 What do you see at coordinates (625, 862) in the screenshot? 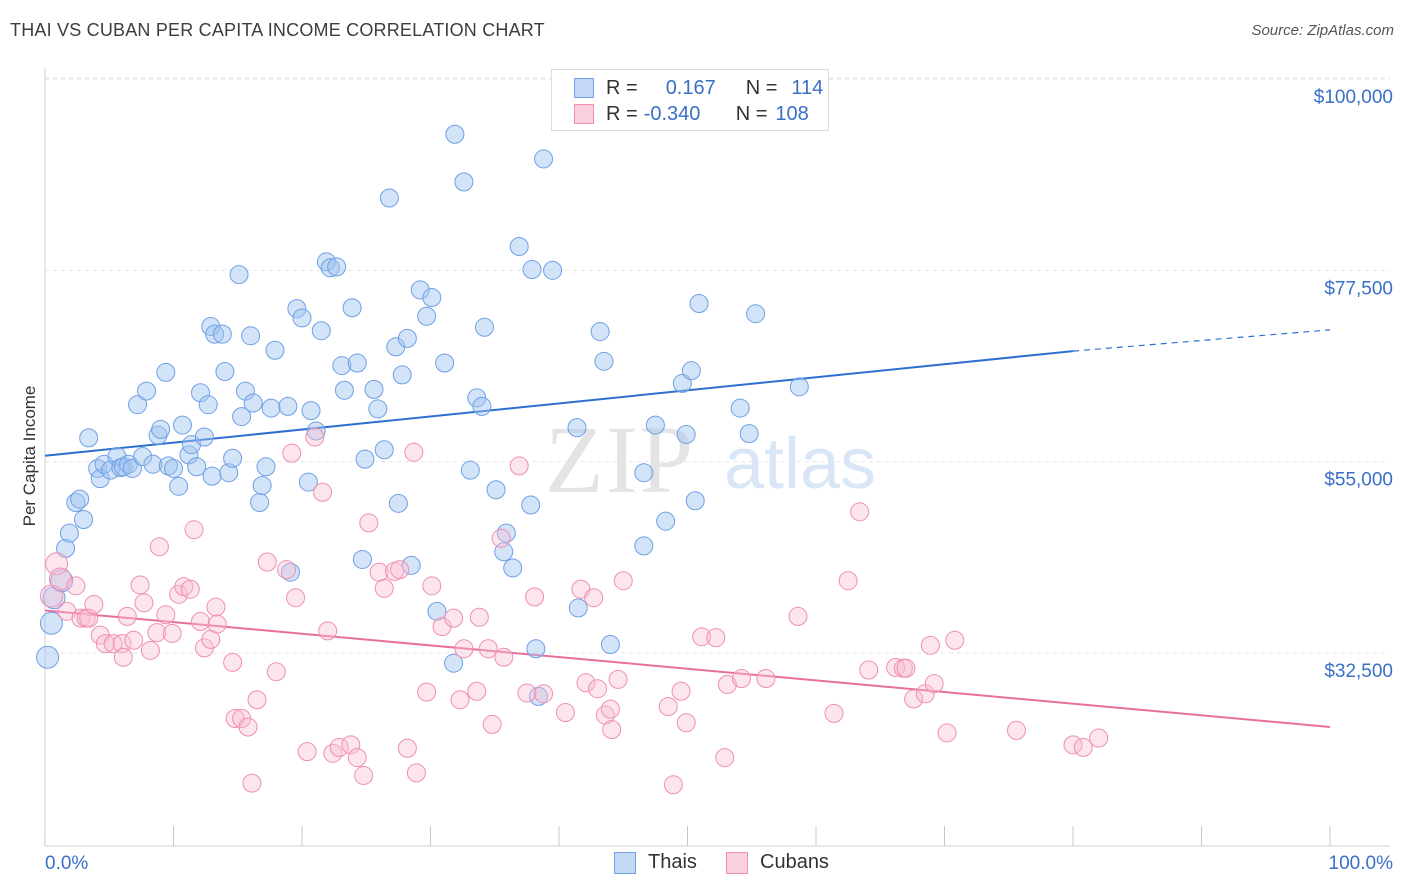
I see `thais-swatch` at bounding box center [625, 862].